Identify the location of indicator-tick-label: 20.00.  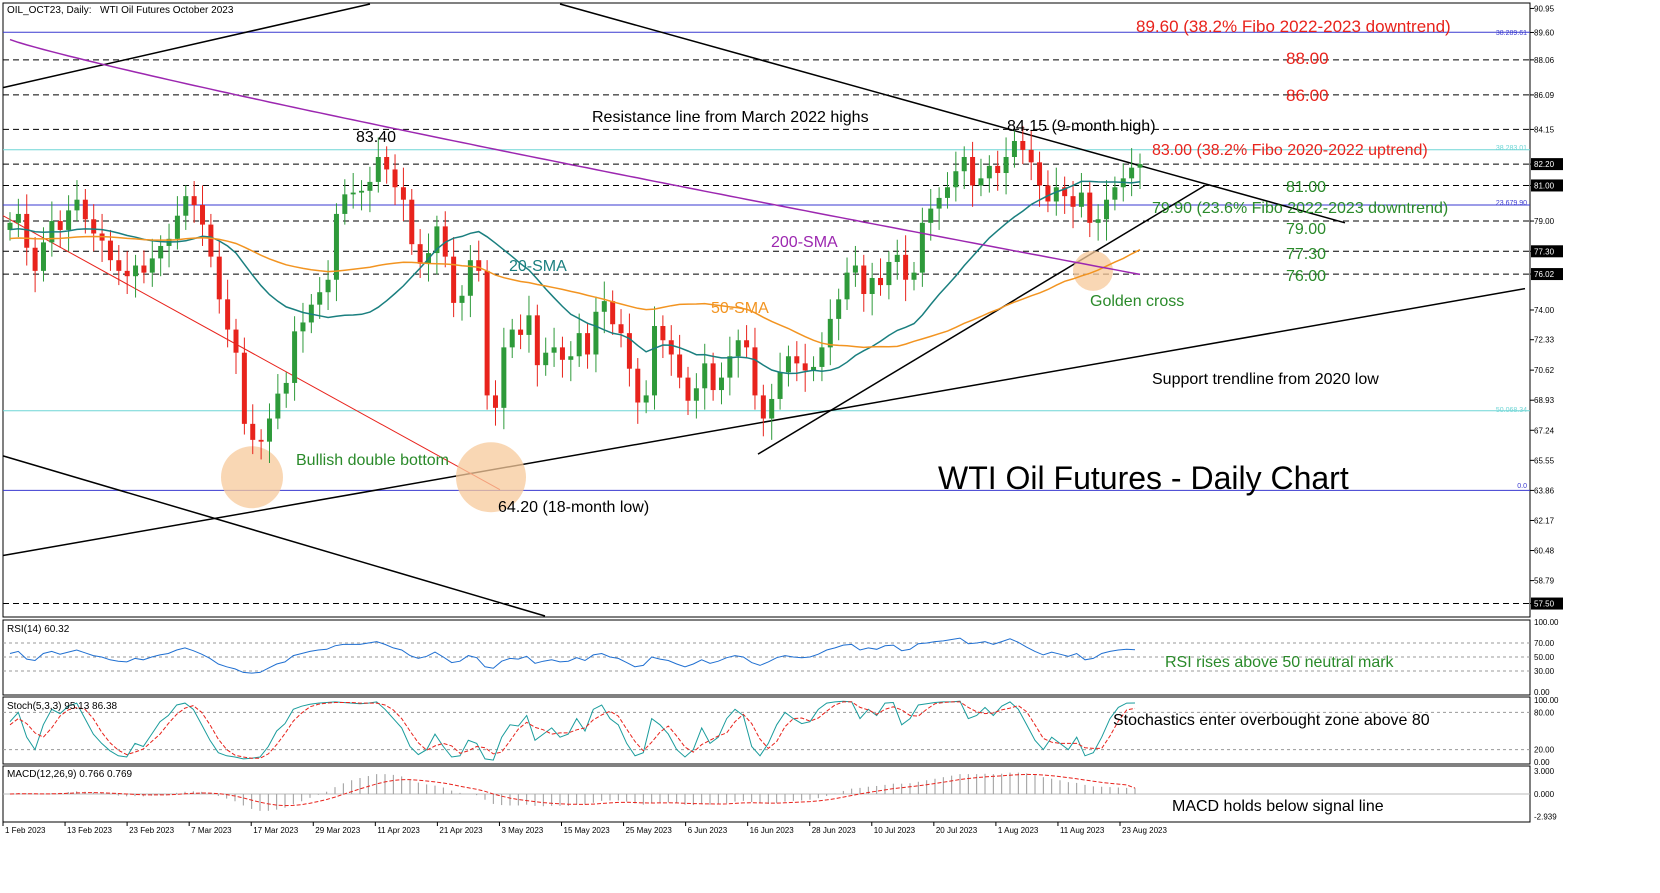
(1544, 750).